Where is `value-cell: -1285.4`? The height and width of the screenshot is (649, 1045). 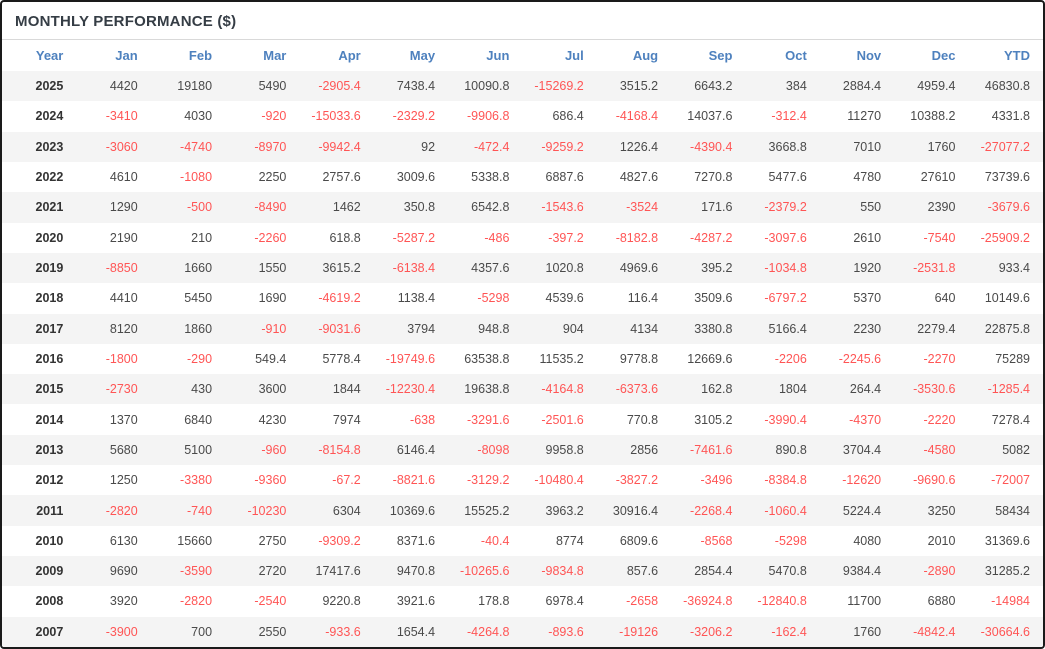 value-cell: -1285.4 is located at coordinates (1008, 389).